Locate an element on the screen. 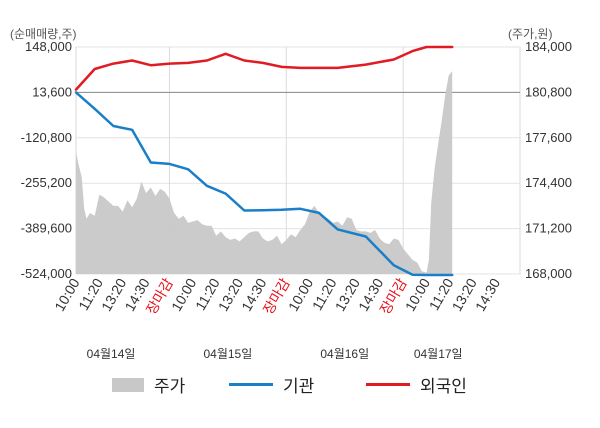  left-axis-unit: (순매매량,주) is located at coordinates (43, 34).